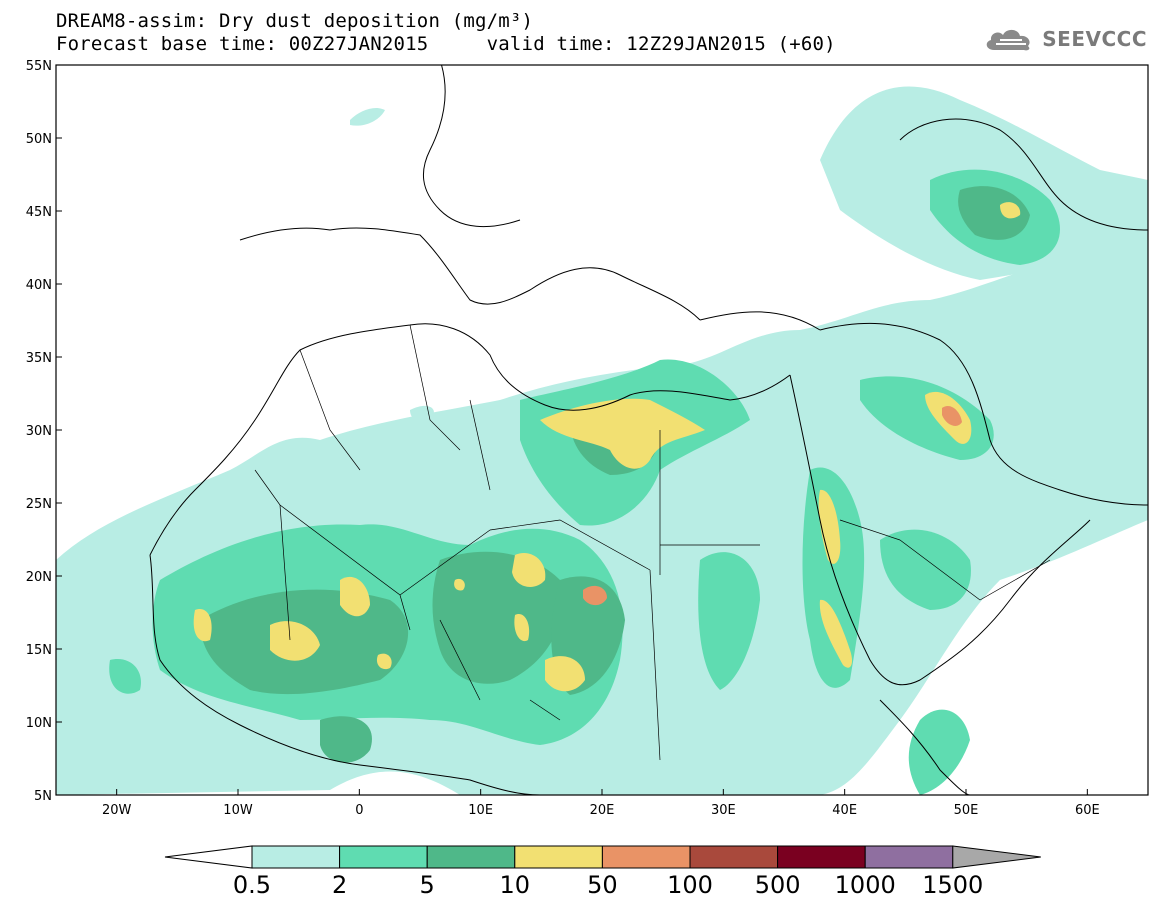  What do you see at coordinates (39, 504) in the screenshot?
I see `lat-tick-label: 25N` at bounding box center [39, 504].